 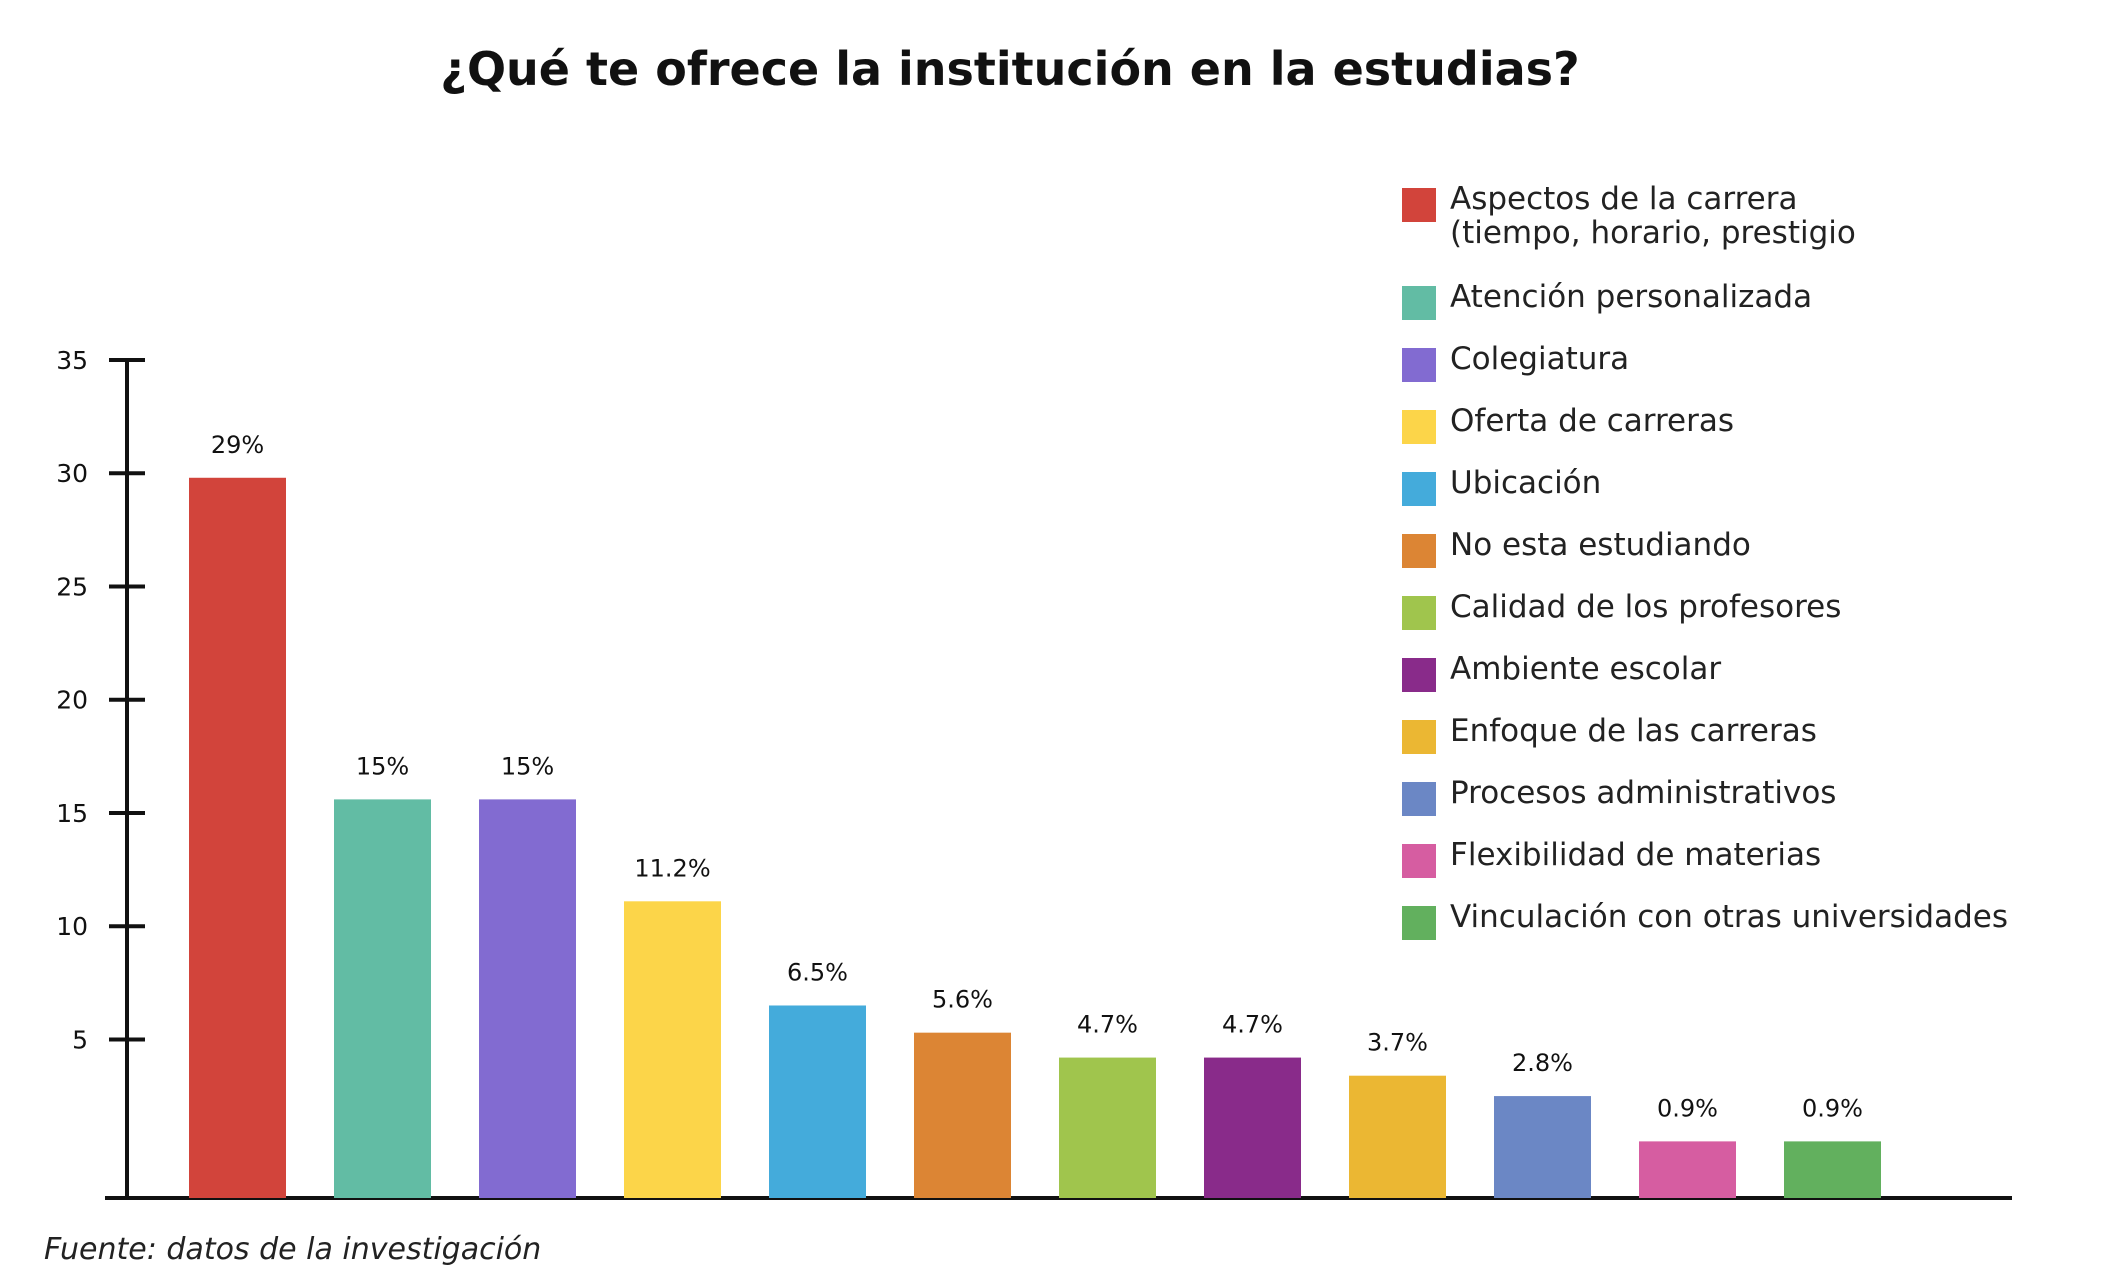 I want to click on bar-value-label: 2.8%, so click(x=1542, y=1063).